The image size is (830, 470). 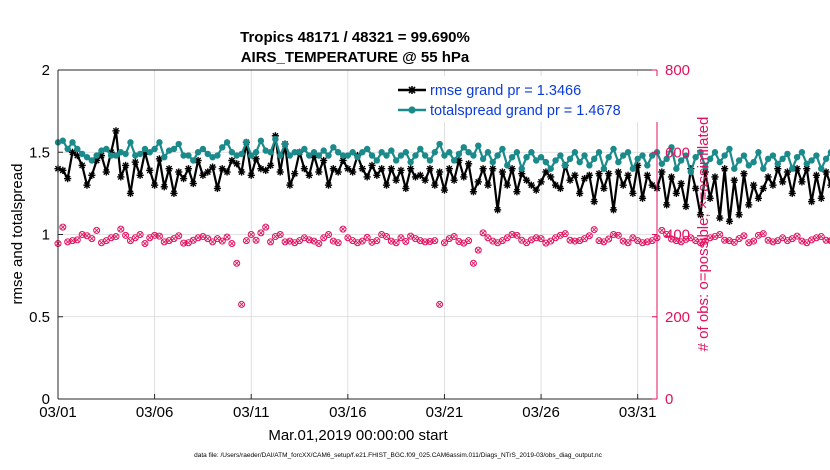 I want to click on x-tick-label: 03/26, so click(x=541, y=412).